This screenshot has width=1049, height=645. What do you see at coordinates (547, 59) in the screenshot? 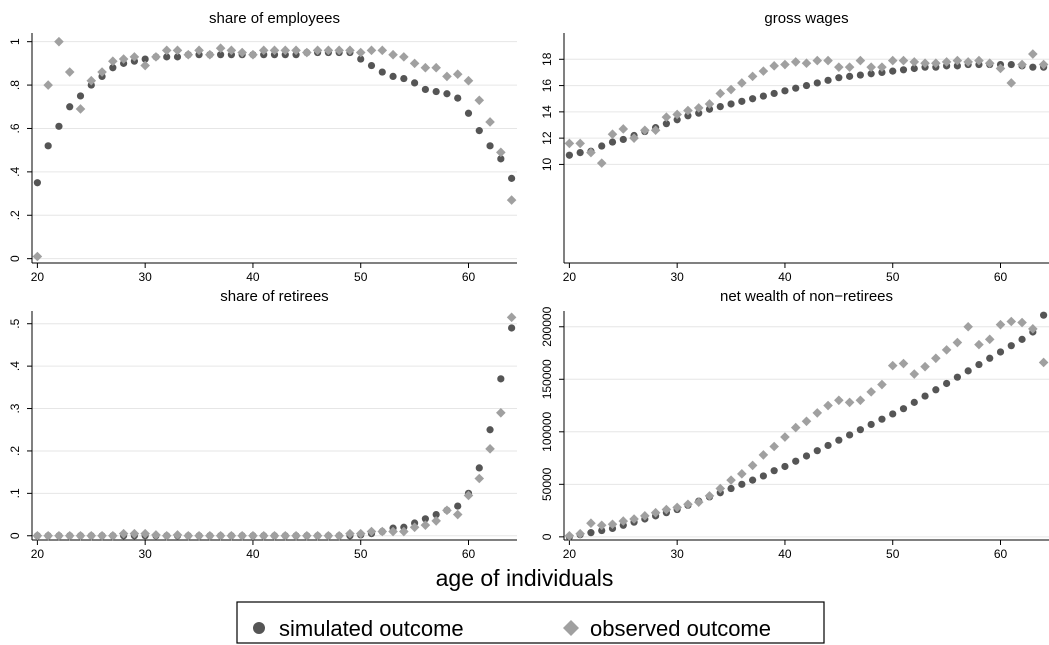
I see `y-tick-label: 18` at bounding box center [547, 59].